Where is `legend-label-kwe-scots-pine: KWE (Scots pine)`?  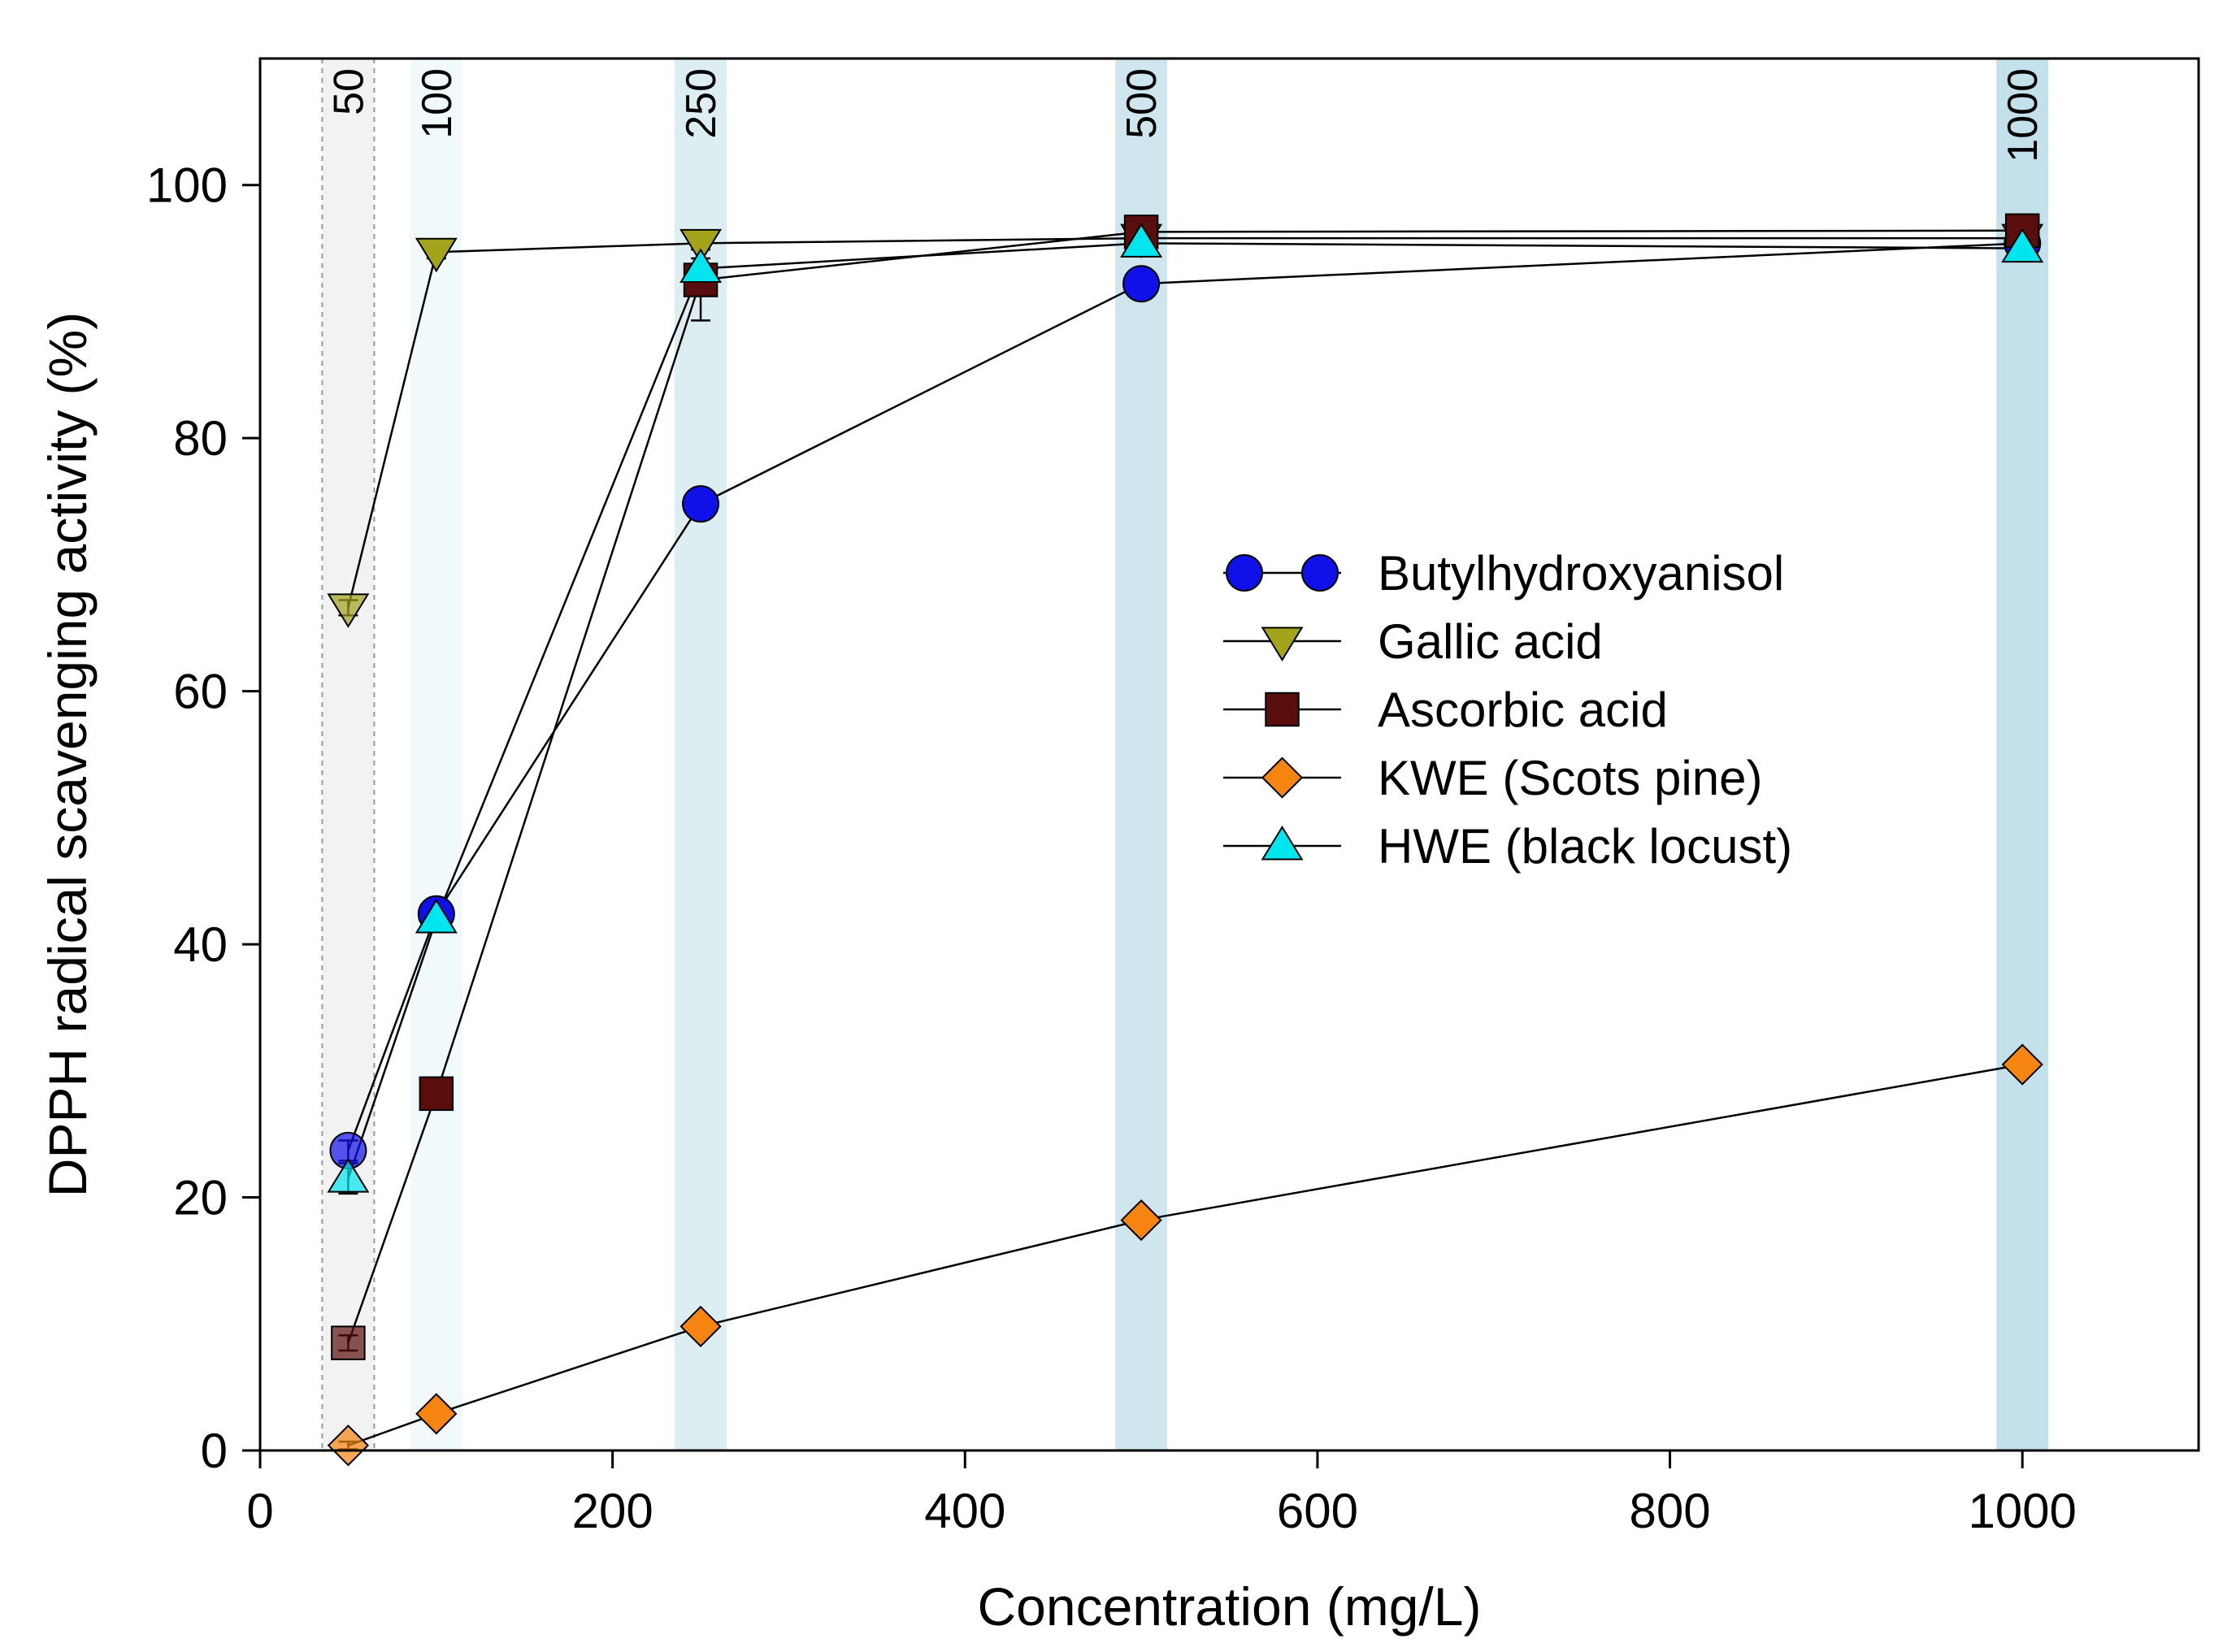 legend-label-kwe-scots-pine: KWE (Scots pine) is located at coordinates (1570, 778).